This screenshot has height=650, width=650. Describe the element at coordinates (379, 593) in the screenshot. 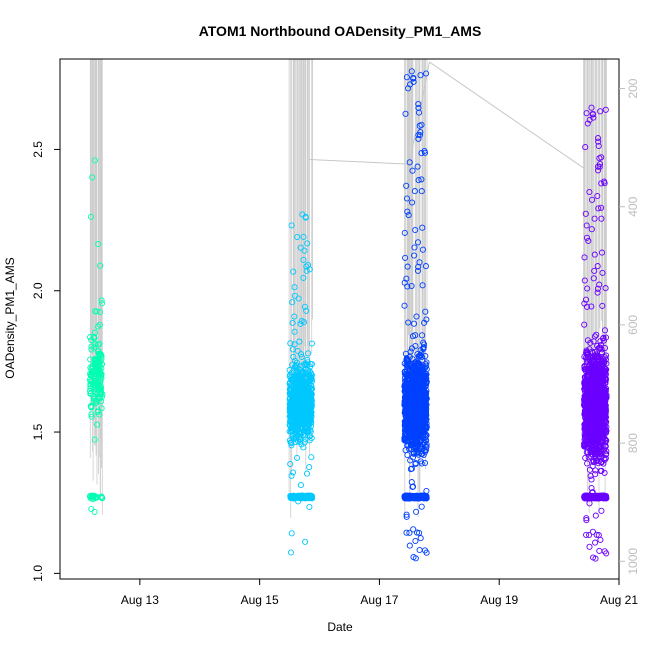

I see `x-axis: Aug 13 Aug 15 Aug 17 Aug 19 Aug 21` at that location.